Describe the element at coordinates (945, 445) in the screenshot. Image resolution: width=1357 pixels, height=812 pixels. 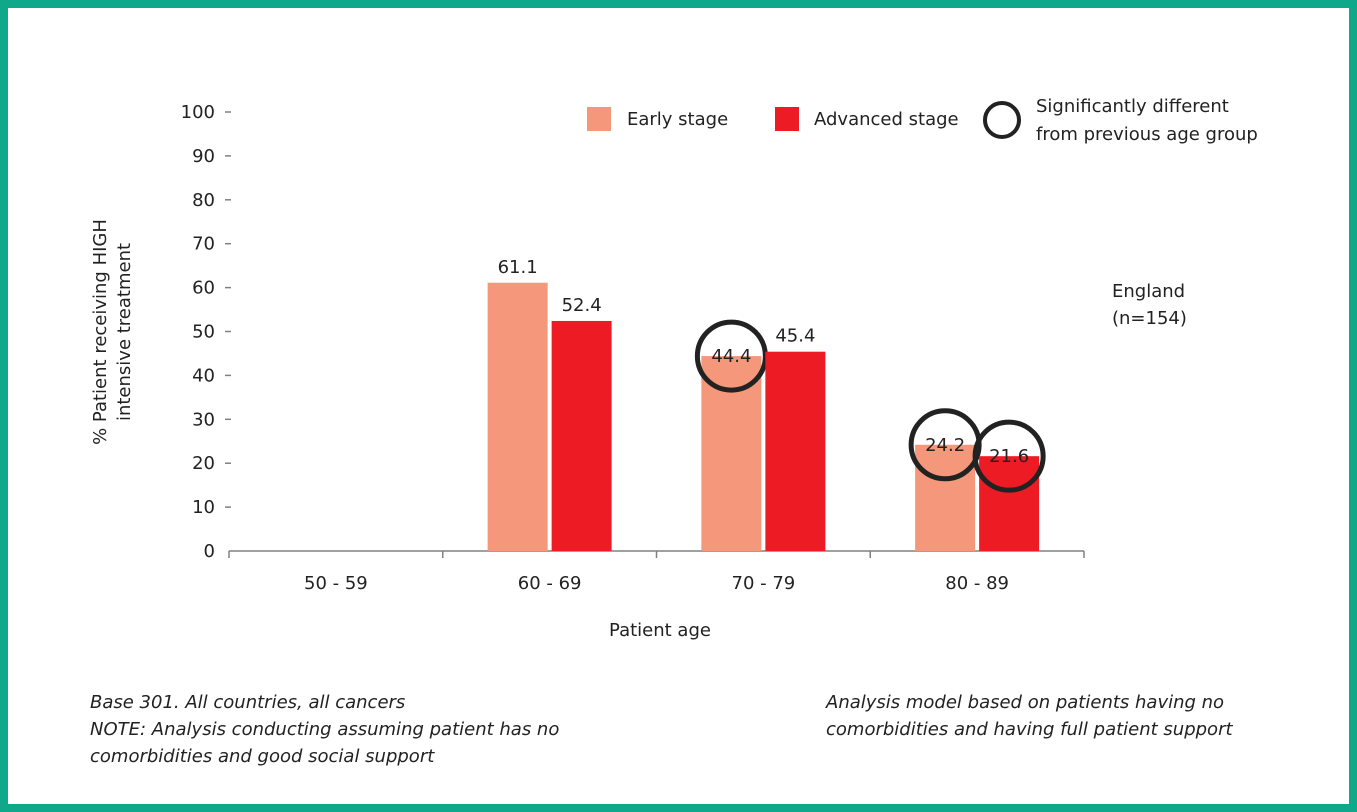
I see `data-label: 24.2` at that location.